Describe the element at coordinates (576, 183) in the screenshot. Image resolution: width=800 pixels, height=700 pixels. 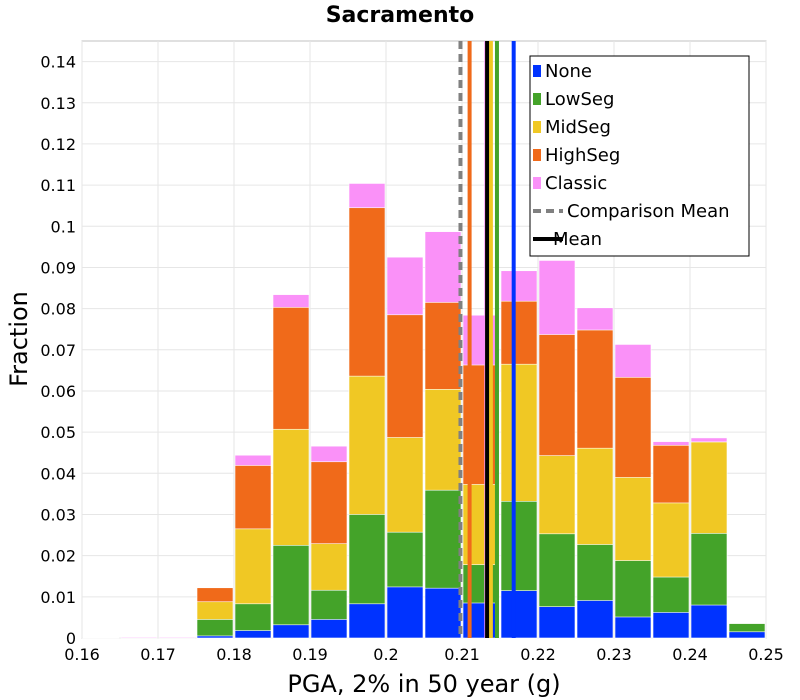
I see `legend-label-classic: Classic` at that location.